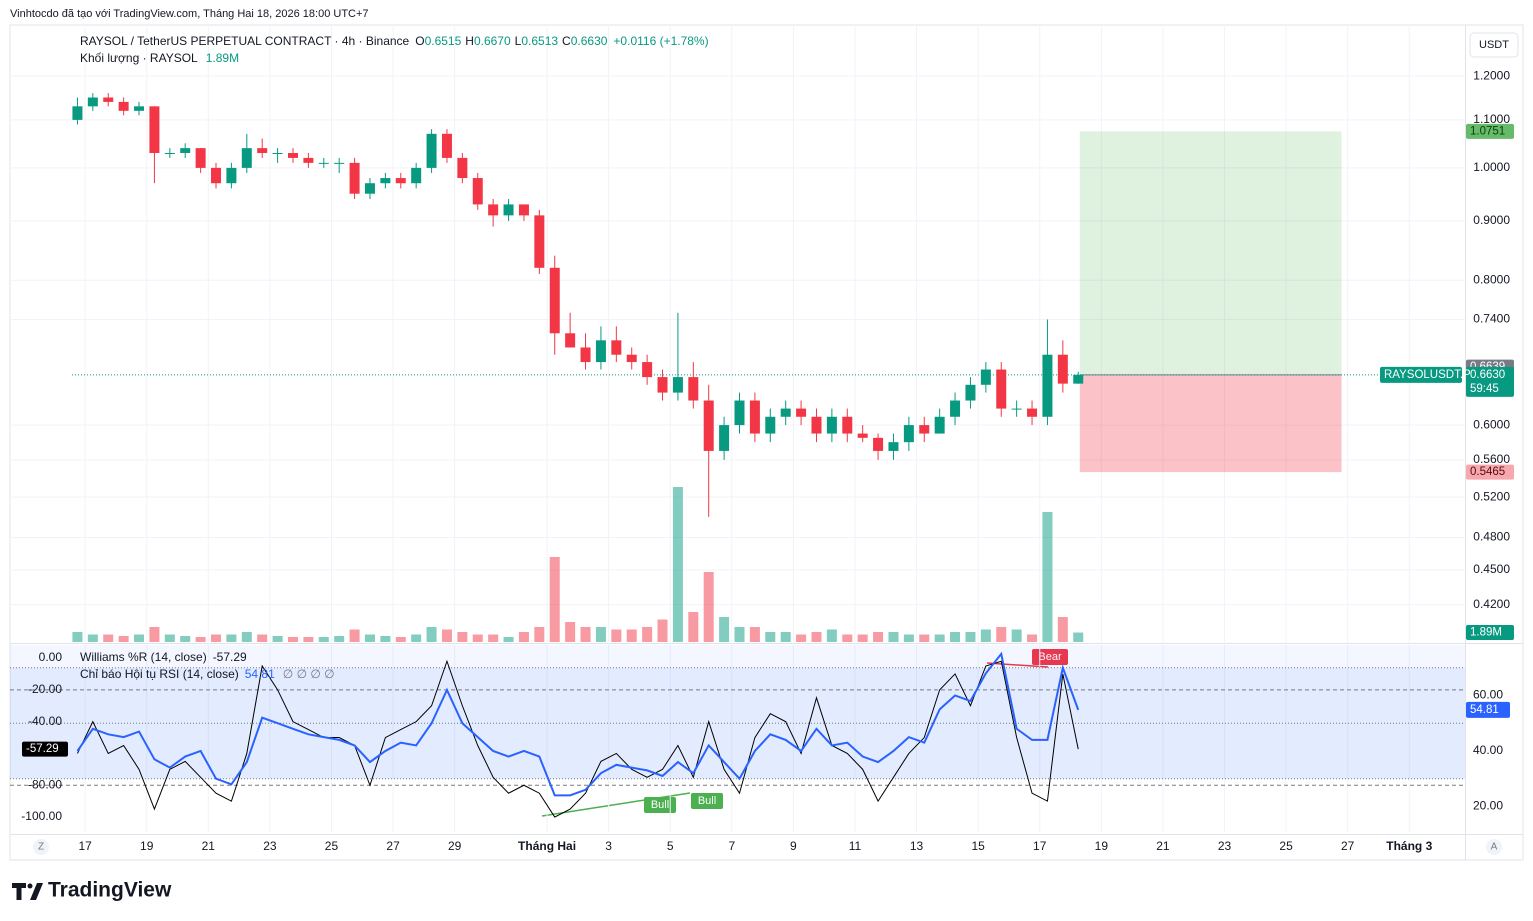  I want to click on target-label-box, so click(1490, 131).